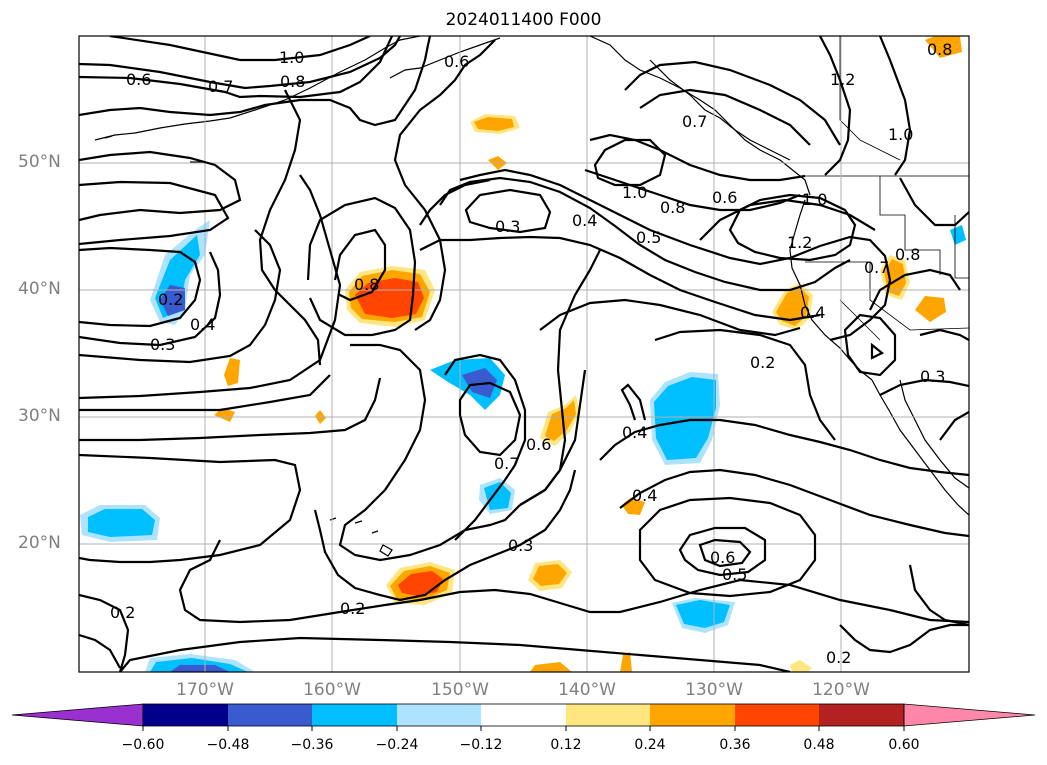 The image size is (1047, 765). Describe the element at coordinates (714, 690) in the screenshot. I see `lon-label-130w: 130°W` at that location.